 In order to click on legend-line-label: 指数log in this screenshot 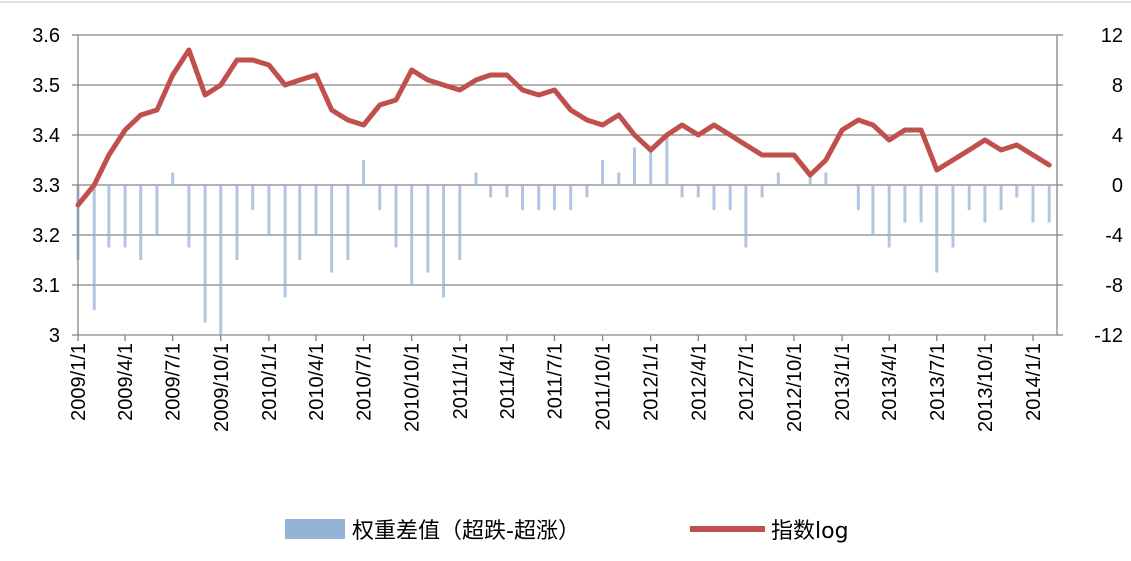, I will do `click(810, 531)`.